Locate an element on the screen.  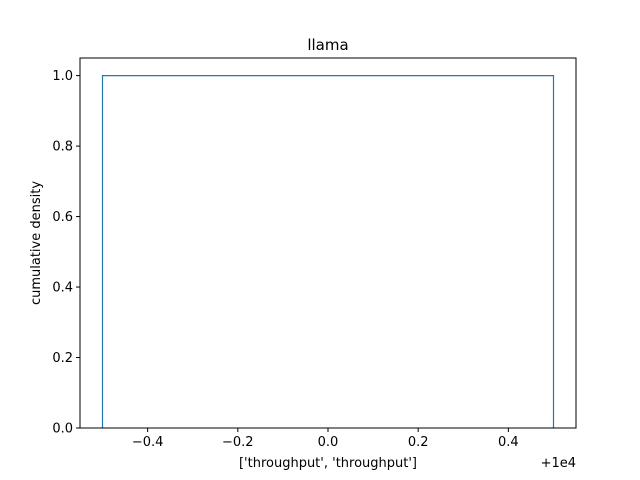
x-tick-label: −0.4 is located at coordinates (148, 442).